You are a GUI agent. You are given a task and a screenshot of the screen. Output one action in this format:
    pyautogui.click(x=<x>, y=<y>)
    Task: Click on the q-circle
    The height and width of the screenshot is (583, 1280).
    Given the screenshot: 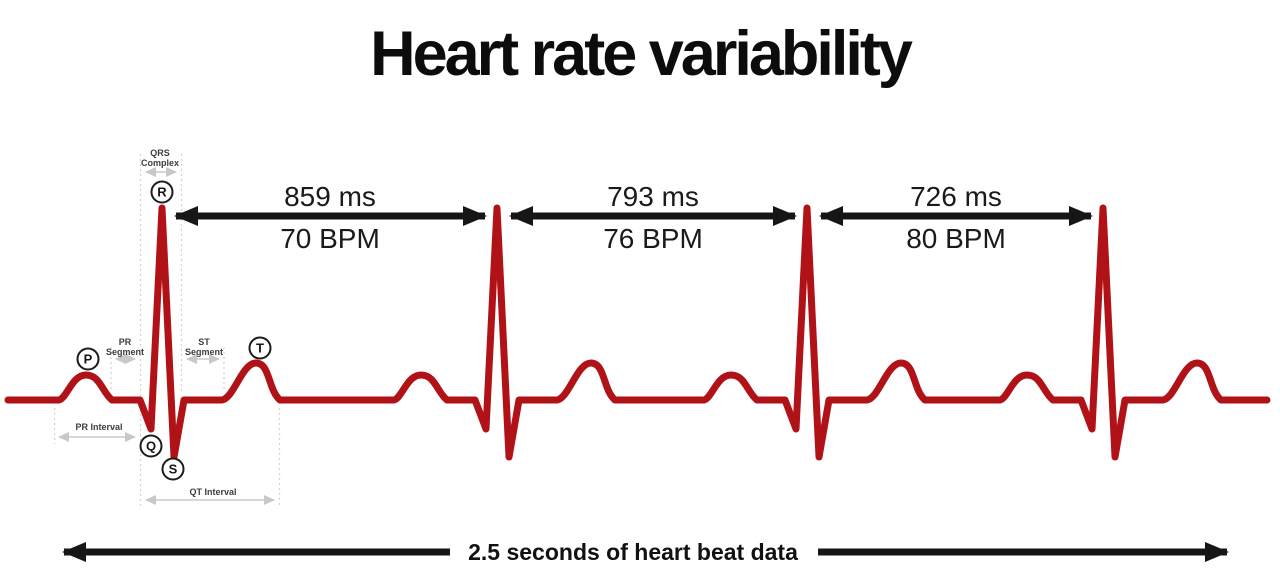 What is the action you would take?
    pyautogui.click(x=151, y=446)
    